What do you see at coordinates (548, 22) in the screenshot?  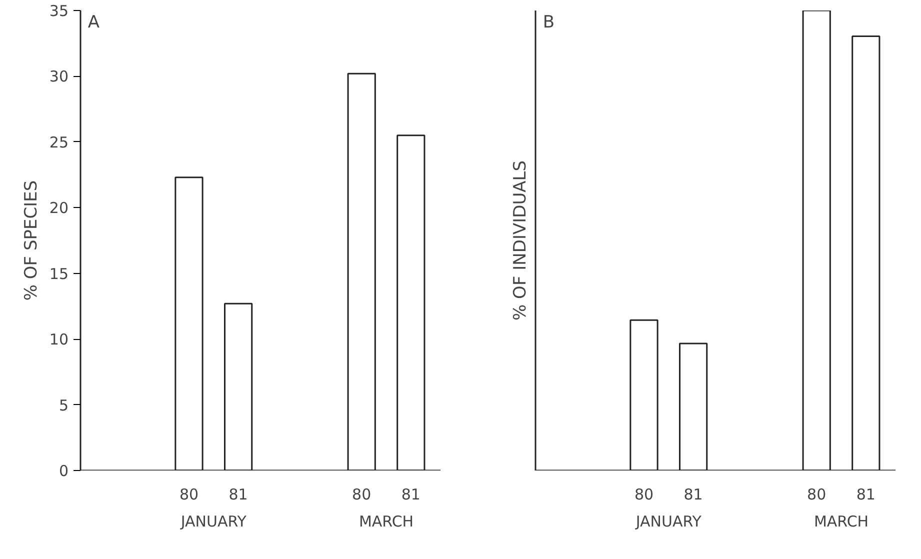 I see `chart-title: B` at bounding box center [548, 22].